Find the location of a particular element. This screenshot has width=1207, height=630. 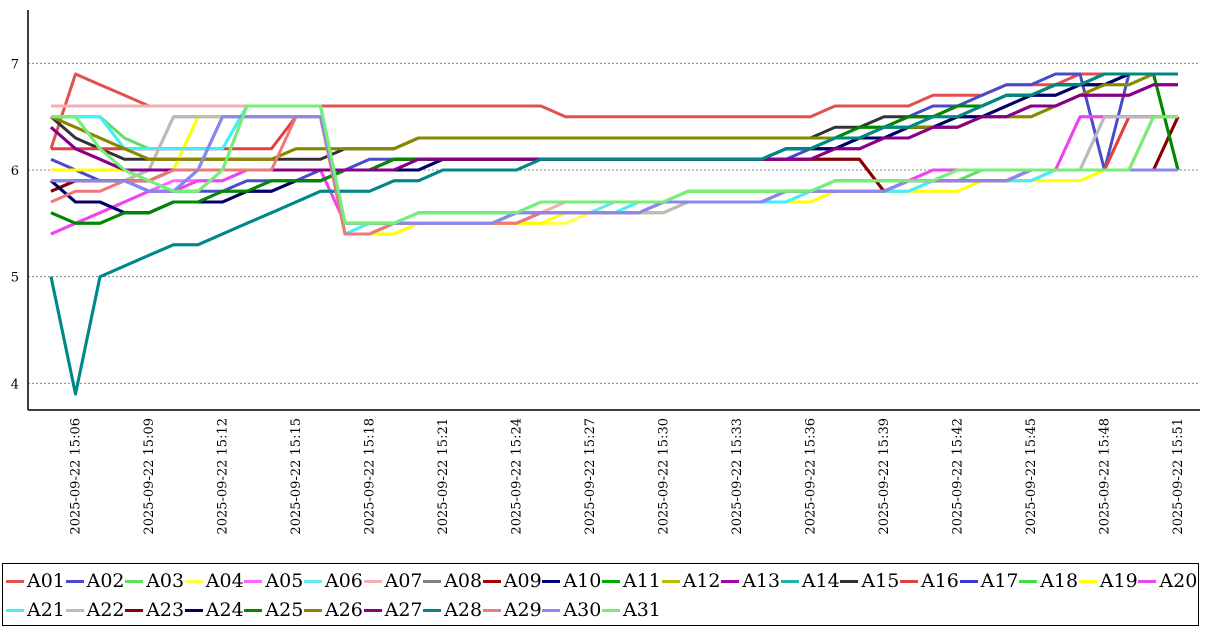

legend-label: A01 is located at coordinates (46, 581).